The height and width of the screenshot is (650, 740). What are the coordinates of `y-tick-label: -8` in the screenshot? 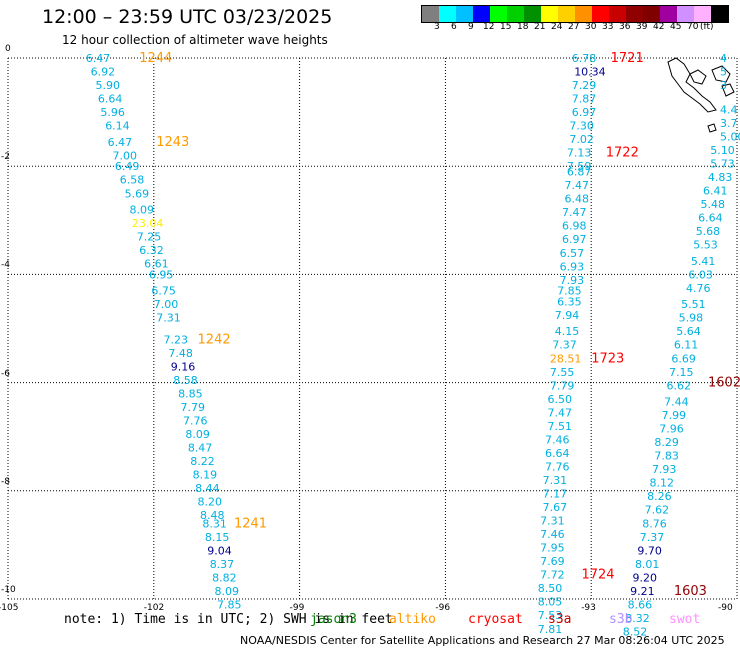 It's located at (5, 481).